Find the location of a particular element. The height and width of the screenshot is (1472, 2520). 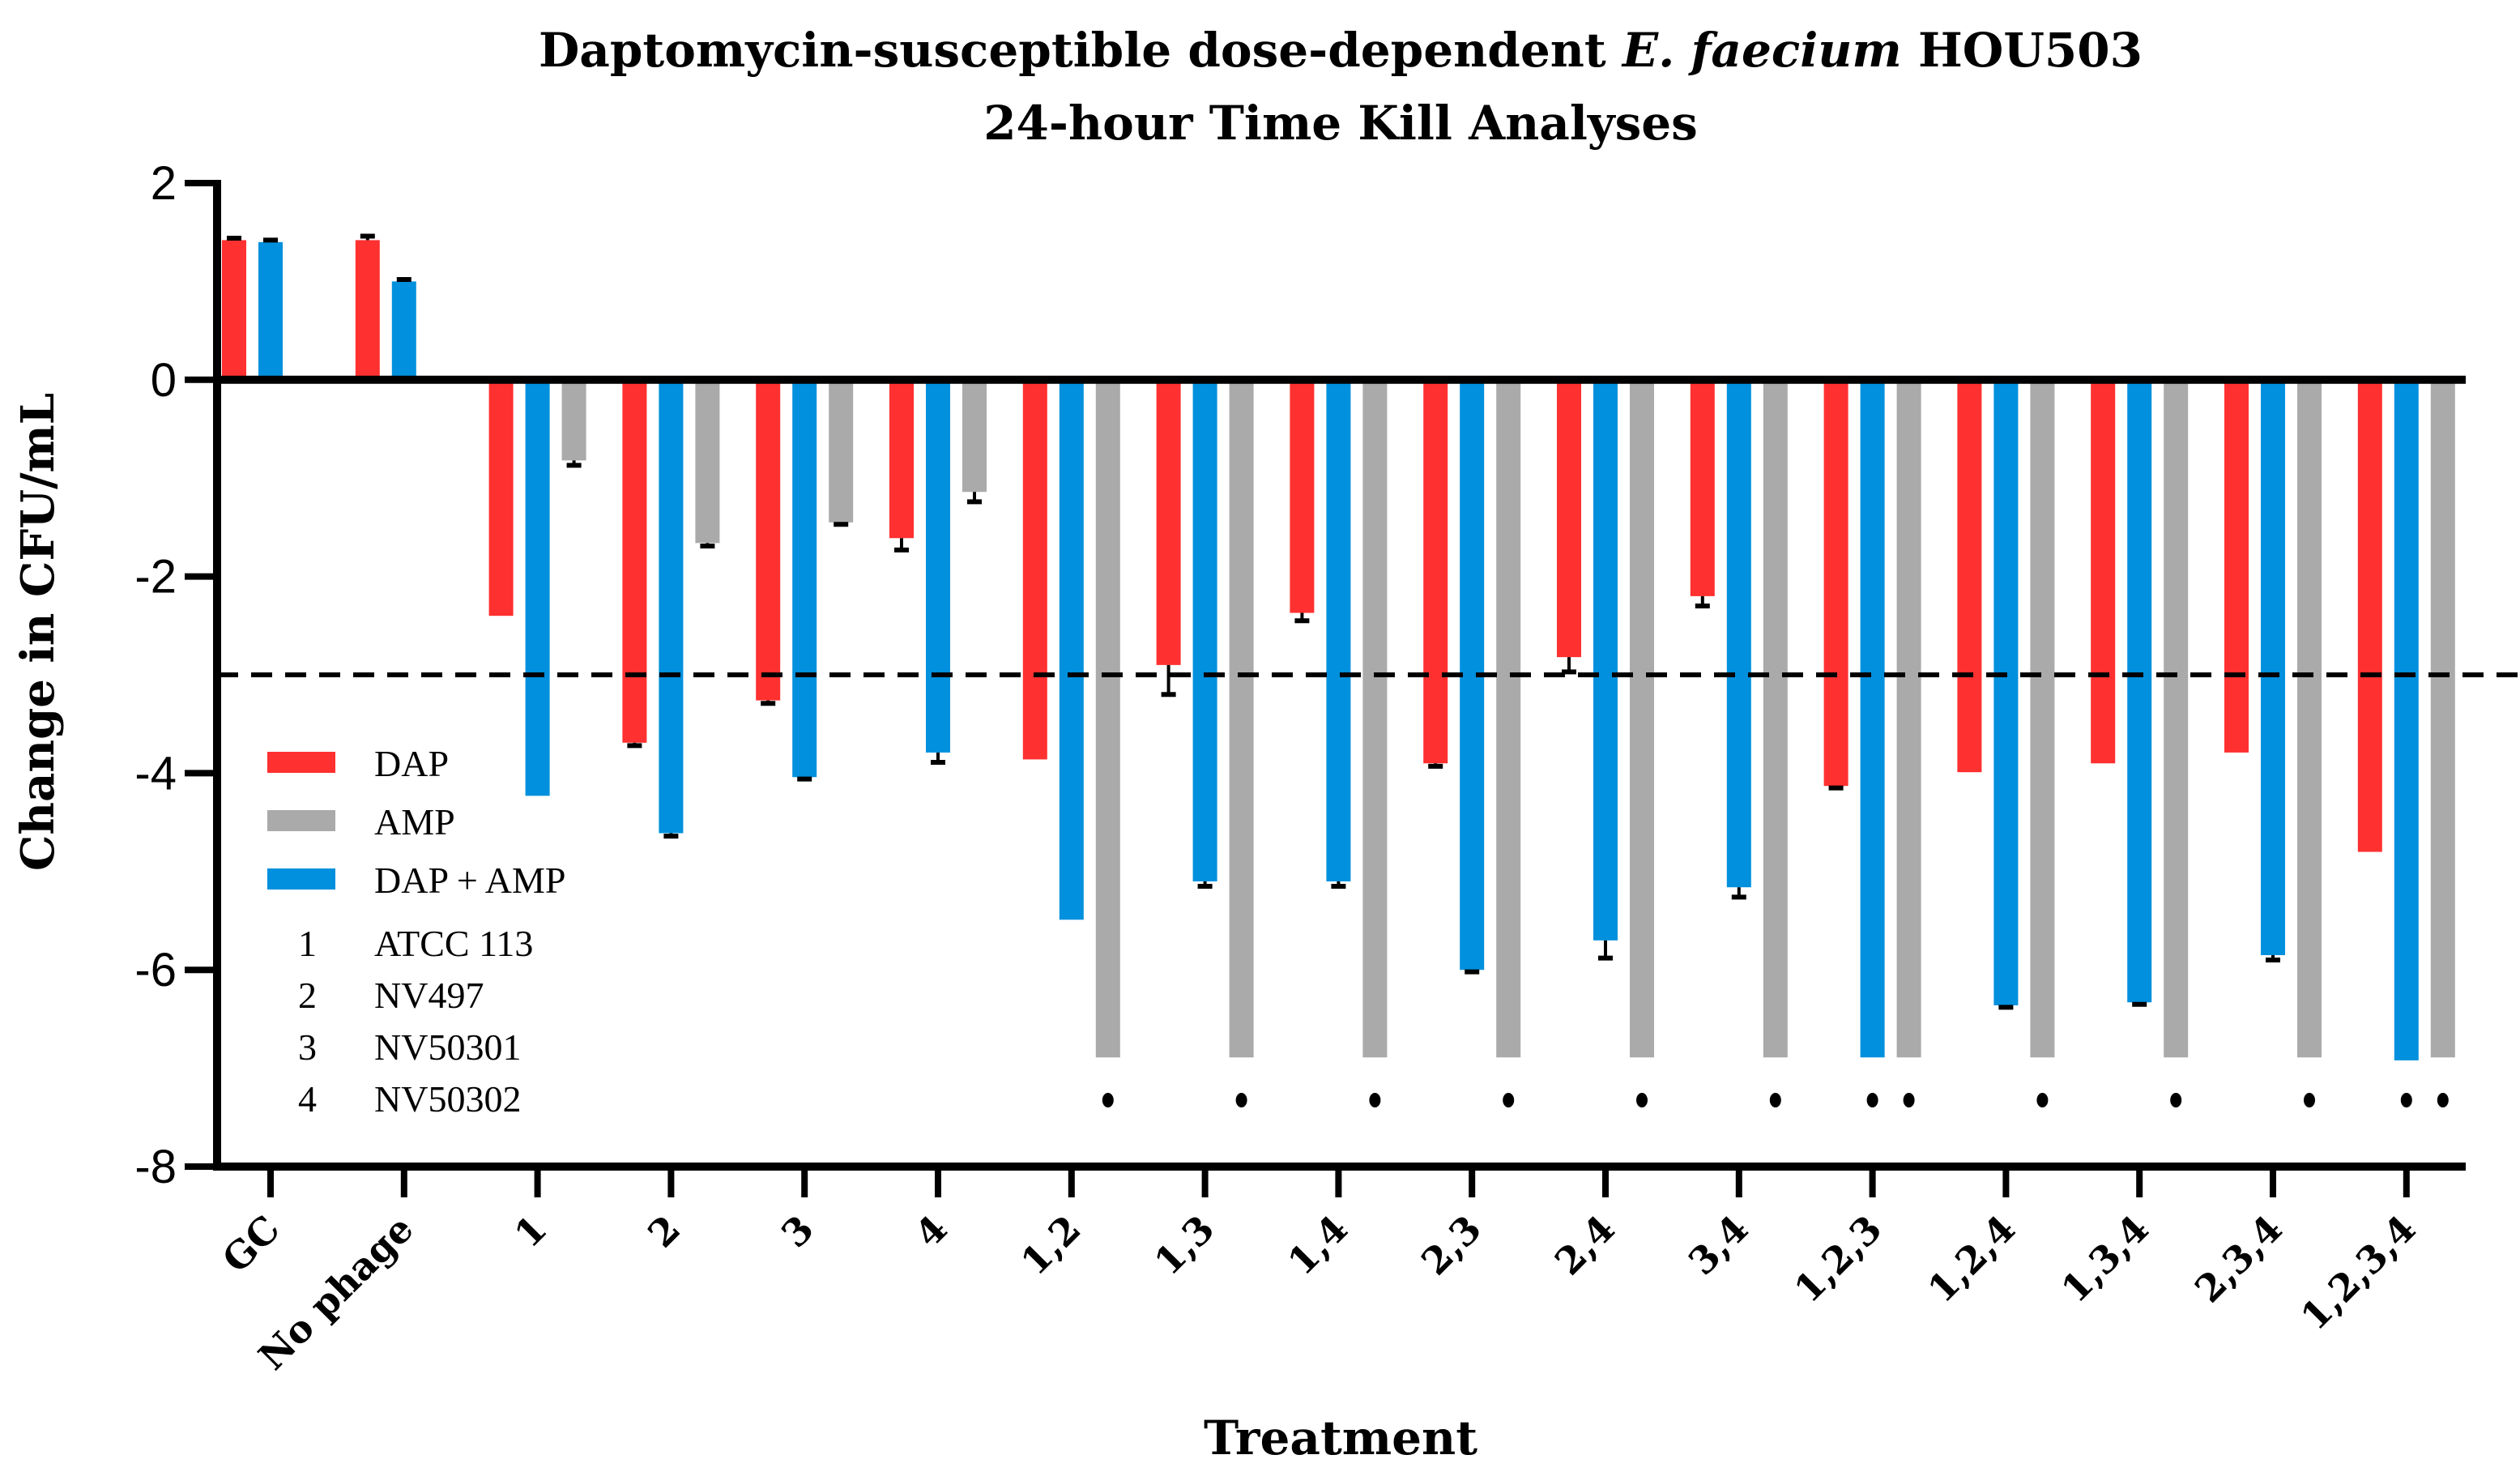

y-tick-label: -2 is located at coordinates (155, 577).